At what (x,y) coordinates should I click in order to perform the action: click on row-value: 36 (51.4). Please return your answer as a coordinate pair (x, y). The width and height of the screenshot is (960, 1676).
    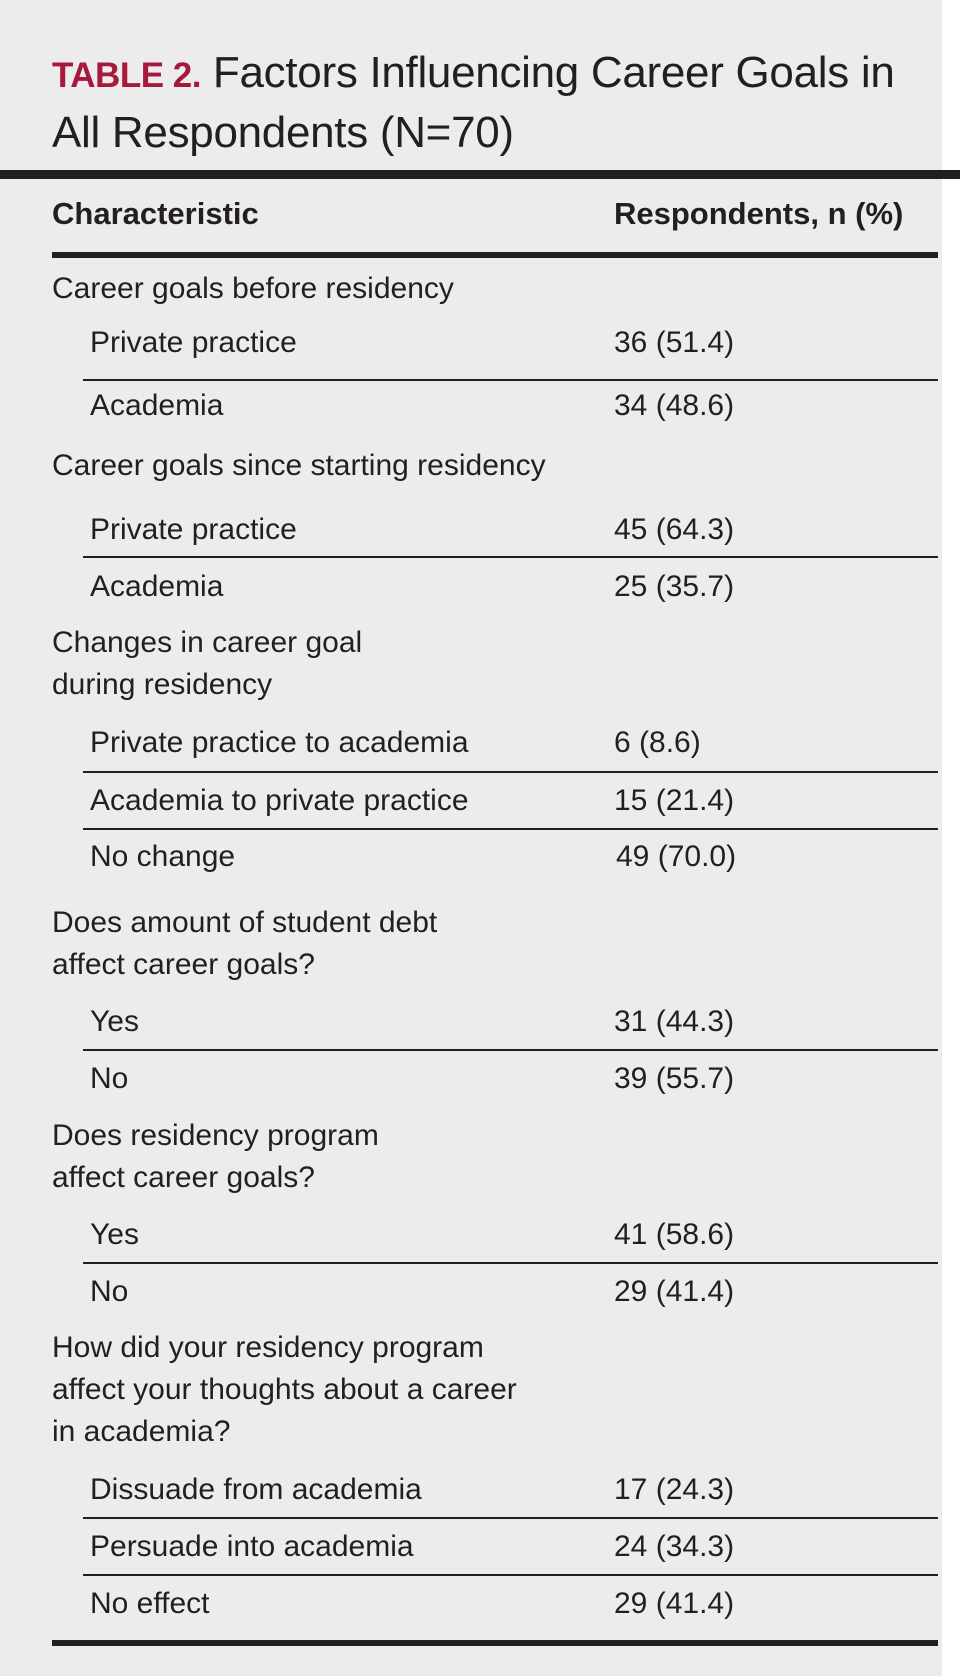
    Looking at the image, I should click on (674, 342).